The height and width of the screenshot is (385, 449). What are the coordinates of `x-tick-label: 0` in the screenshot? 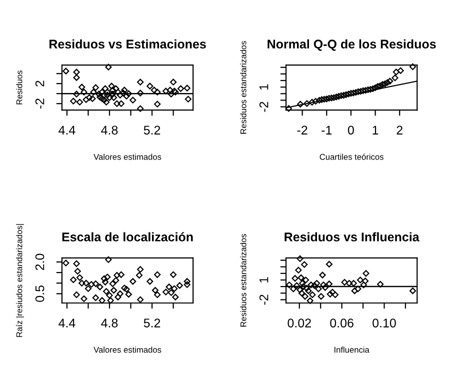 It's located at (351, 130).